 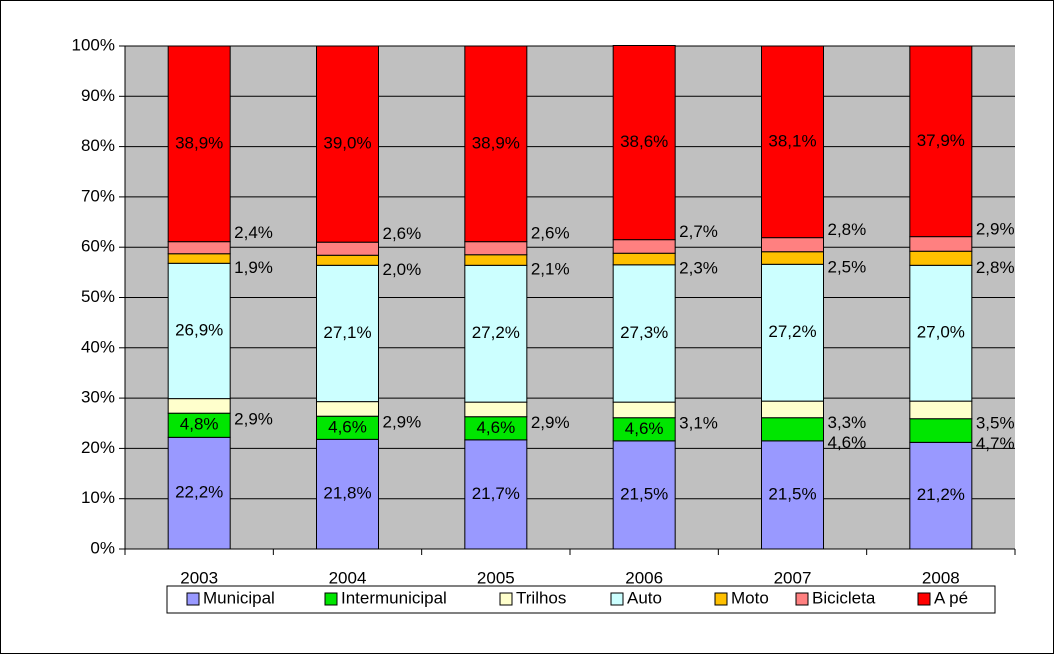 I want to click on legend-label: Auto, so click(x=644, y=597).